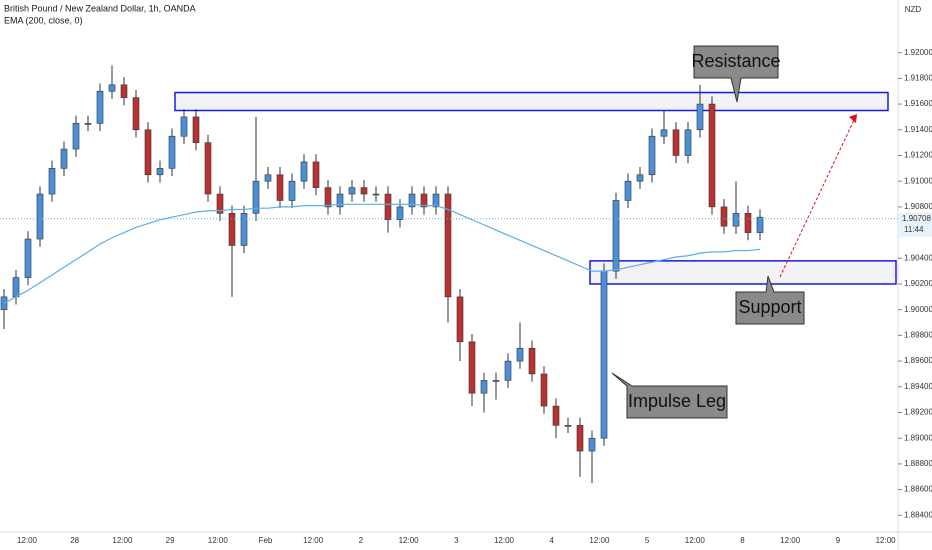  I want to click on x-tick-label: 4, so click(551, 540).